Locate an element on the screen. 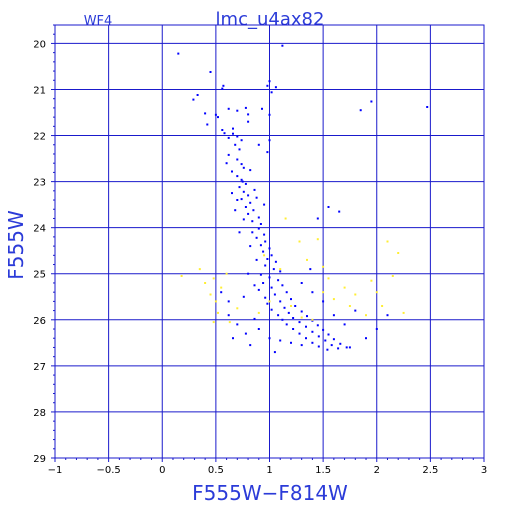 The height and width of the screenshot is (512, 512). x-tick-label: 2.5 is located at coordinates (430, 470).